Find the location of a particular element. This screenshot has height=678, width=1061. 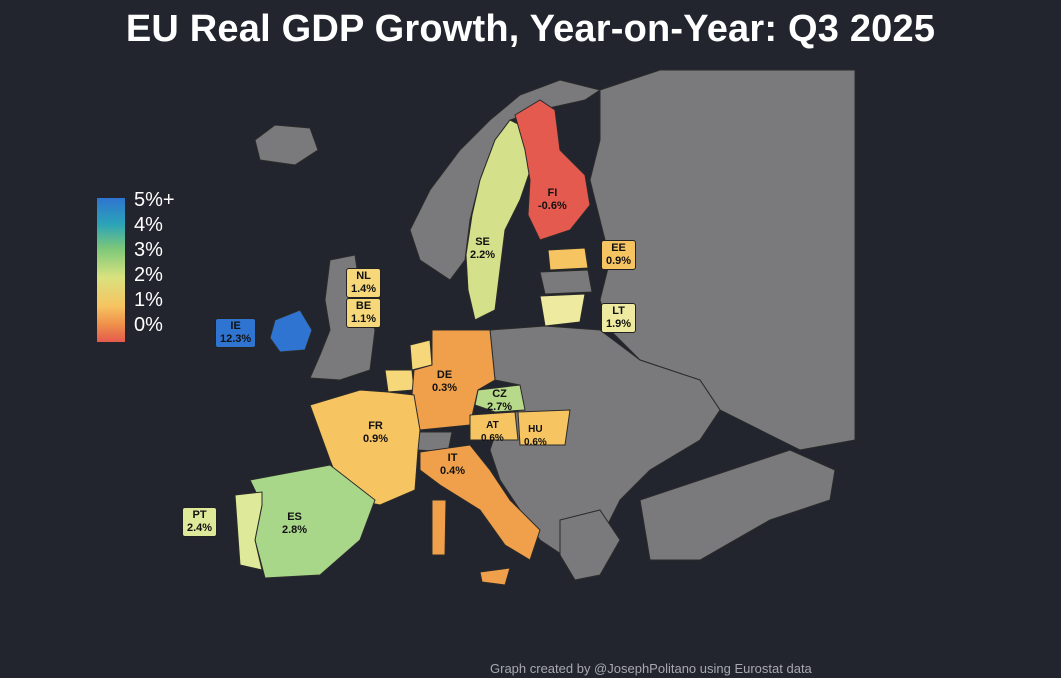

country-value: 1.1% is located at coordinates (364, 319).